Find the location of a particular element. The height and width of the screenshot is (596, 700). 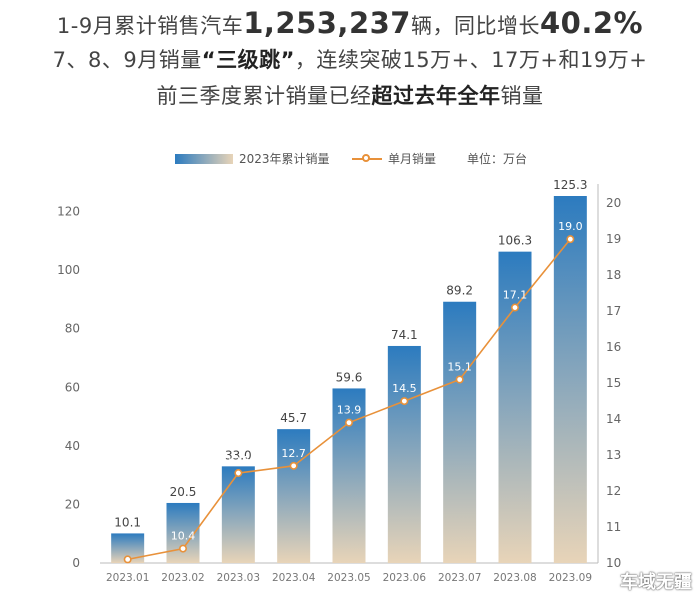

right-tick-label: 14 is located at coordinates (613, 419).